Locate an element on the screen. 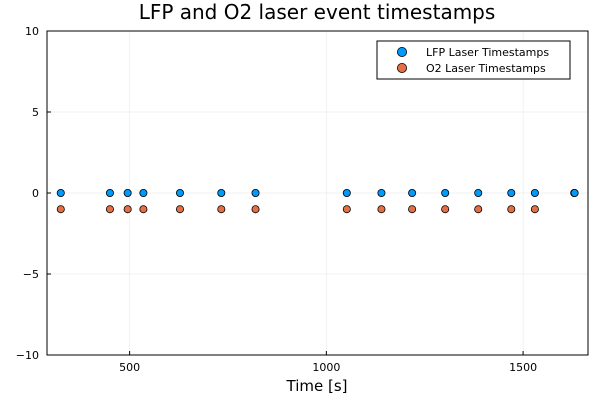 This screenshot has width=600, height=405. legend-label-o2: O2 Laser Timestamps is located at coordinates (486, 68).